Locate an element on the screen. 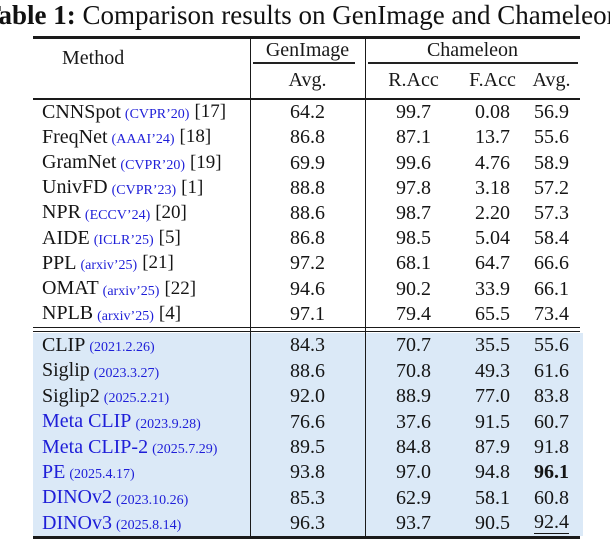 The image size is (610, 540). value: 3.18 is located at coordinates (492, 187).